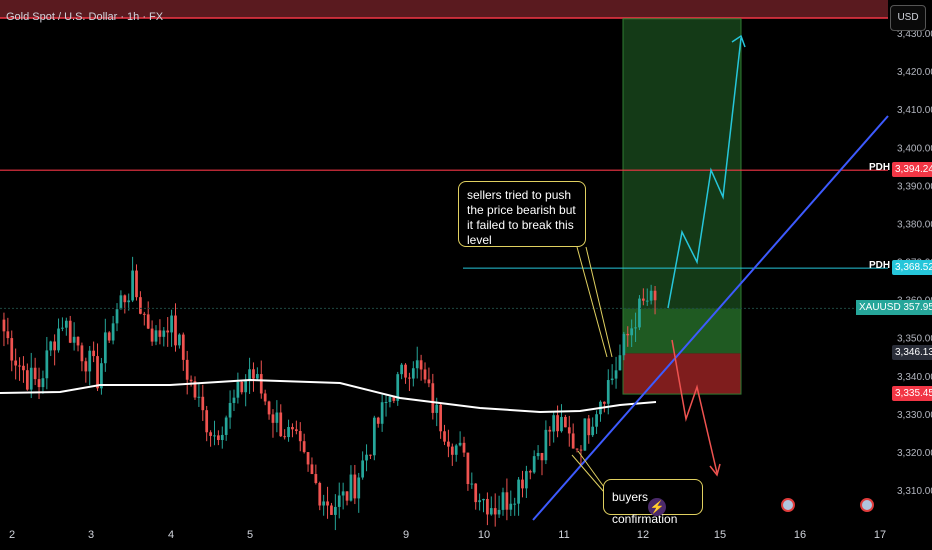  Describe the element at coordinates (912, 394) in the screenshot. I see `price-level-tag: 3,335.45` at that location.